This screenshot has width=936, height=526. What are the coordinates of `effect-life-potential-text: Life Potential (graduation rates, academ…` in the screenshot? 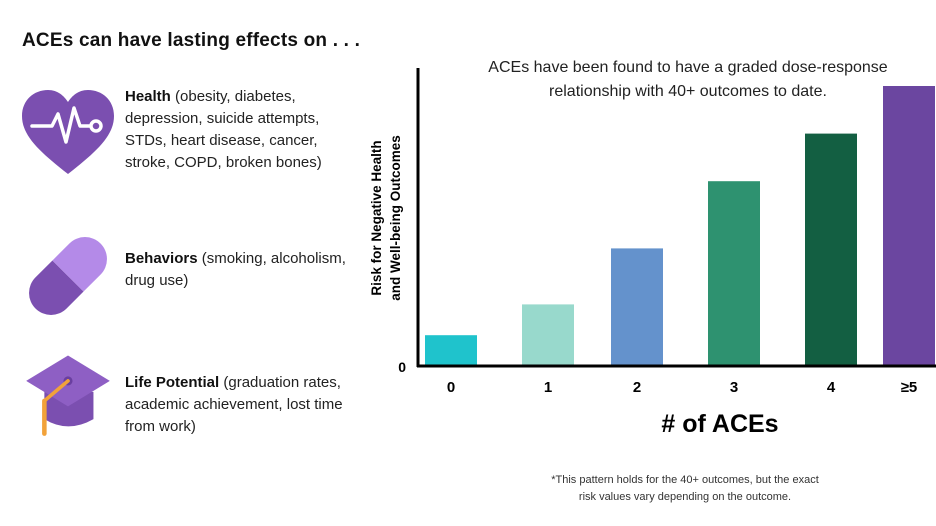 It's located at (242, 405).